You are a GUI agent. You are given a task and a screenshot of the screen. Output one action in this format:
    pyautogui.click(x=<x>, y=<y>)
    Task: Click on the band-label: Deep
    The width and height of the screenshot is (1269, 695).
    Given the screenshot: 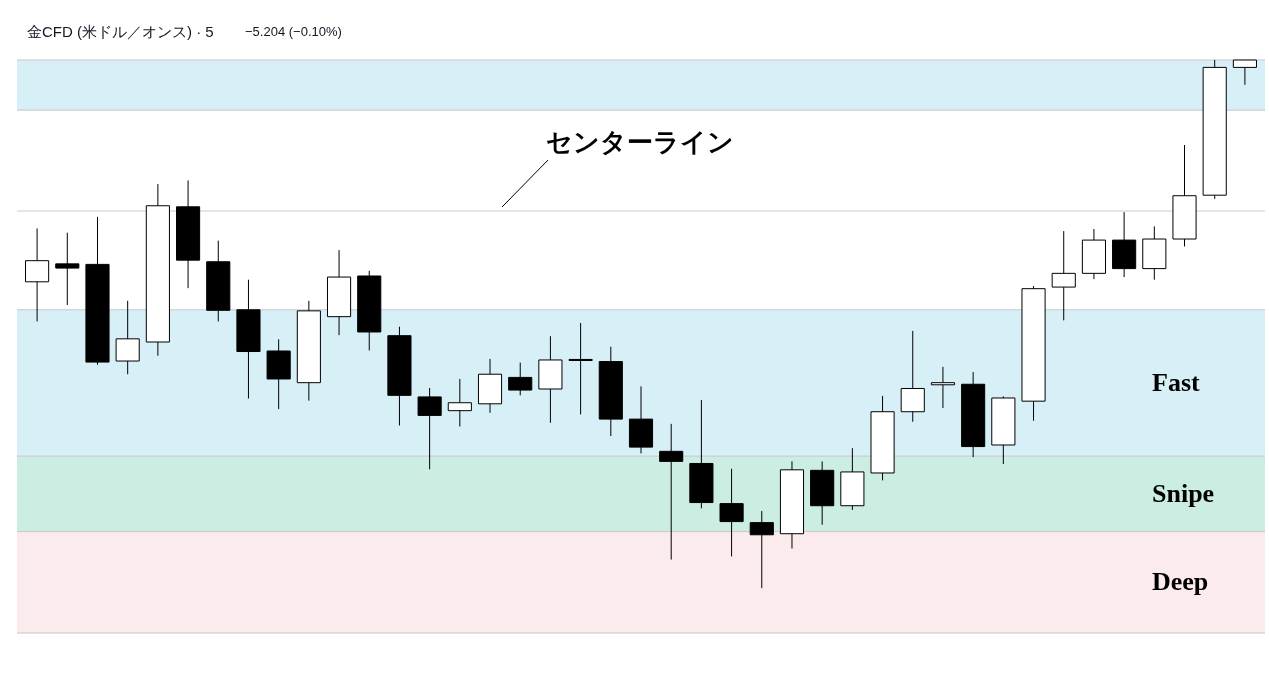 What is the action you would take?
    pyautogui.click(x=1180, y=582)
    